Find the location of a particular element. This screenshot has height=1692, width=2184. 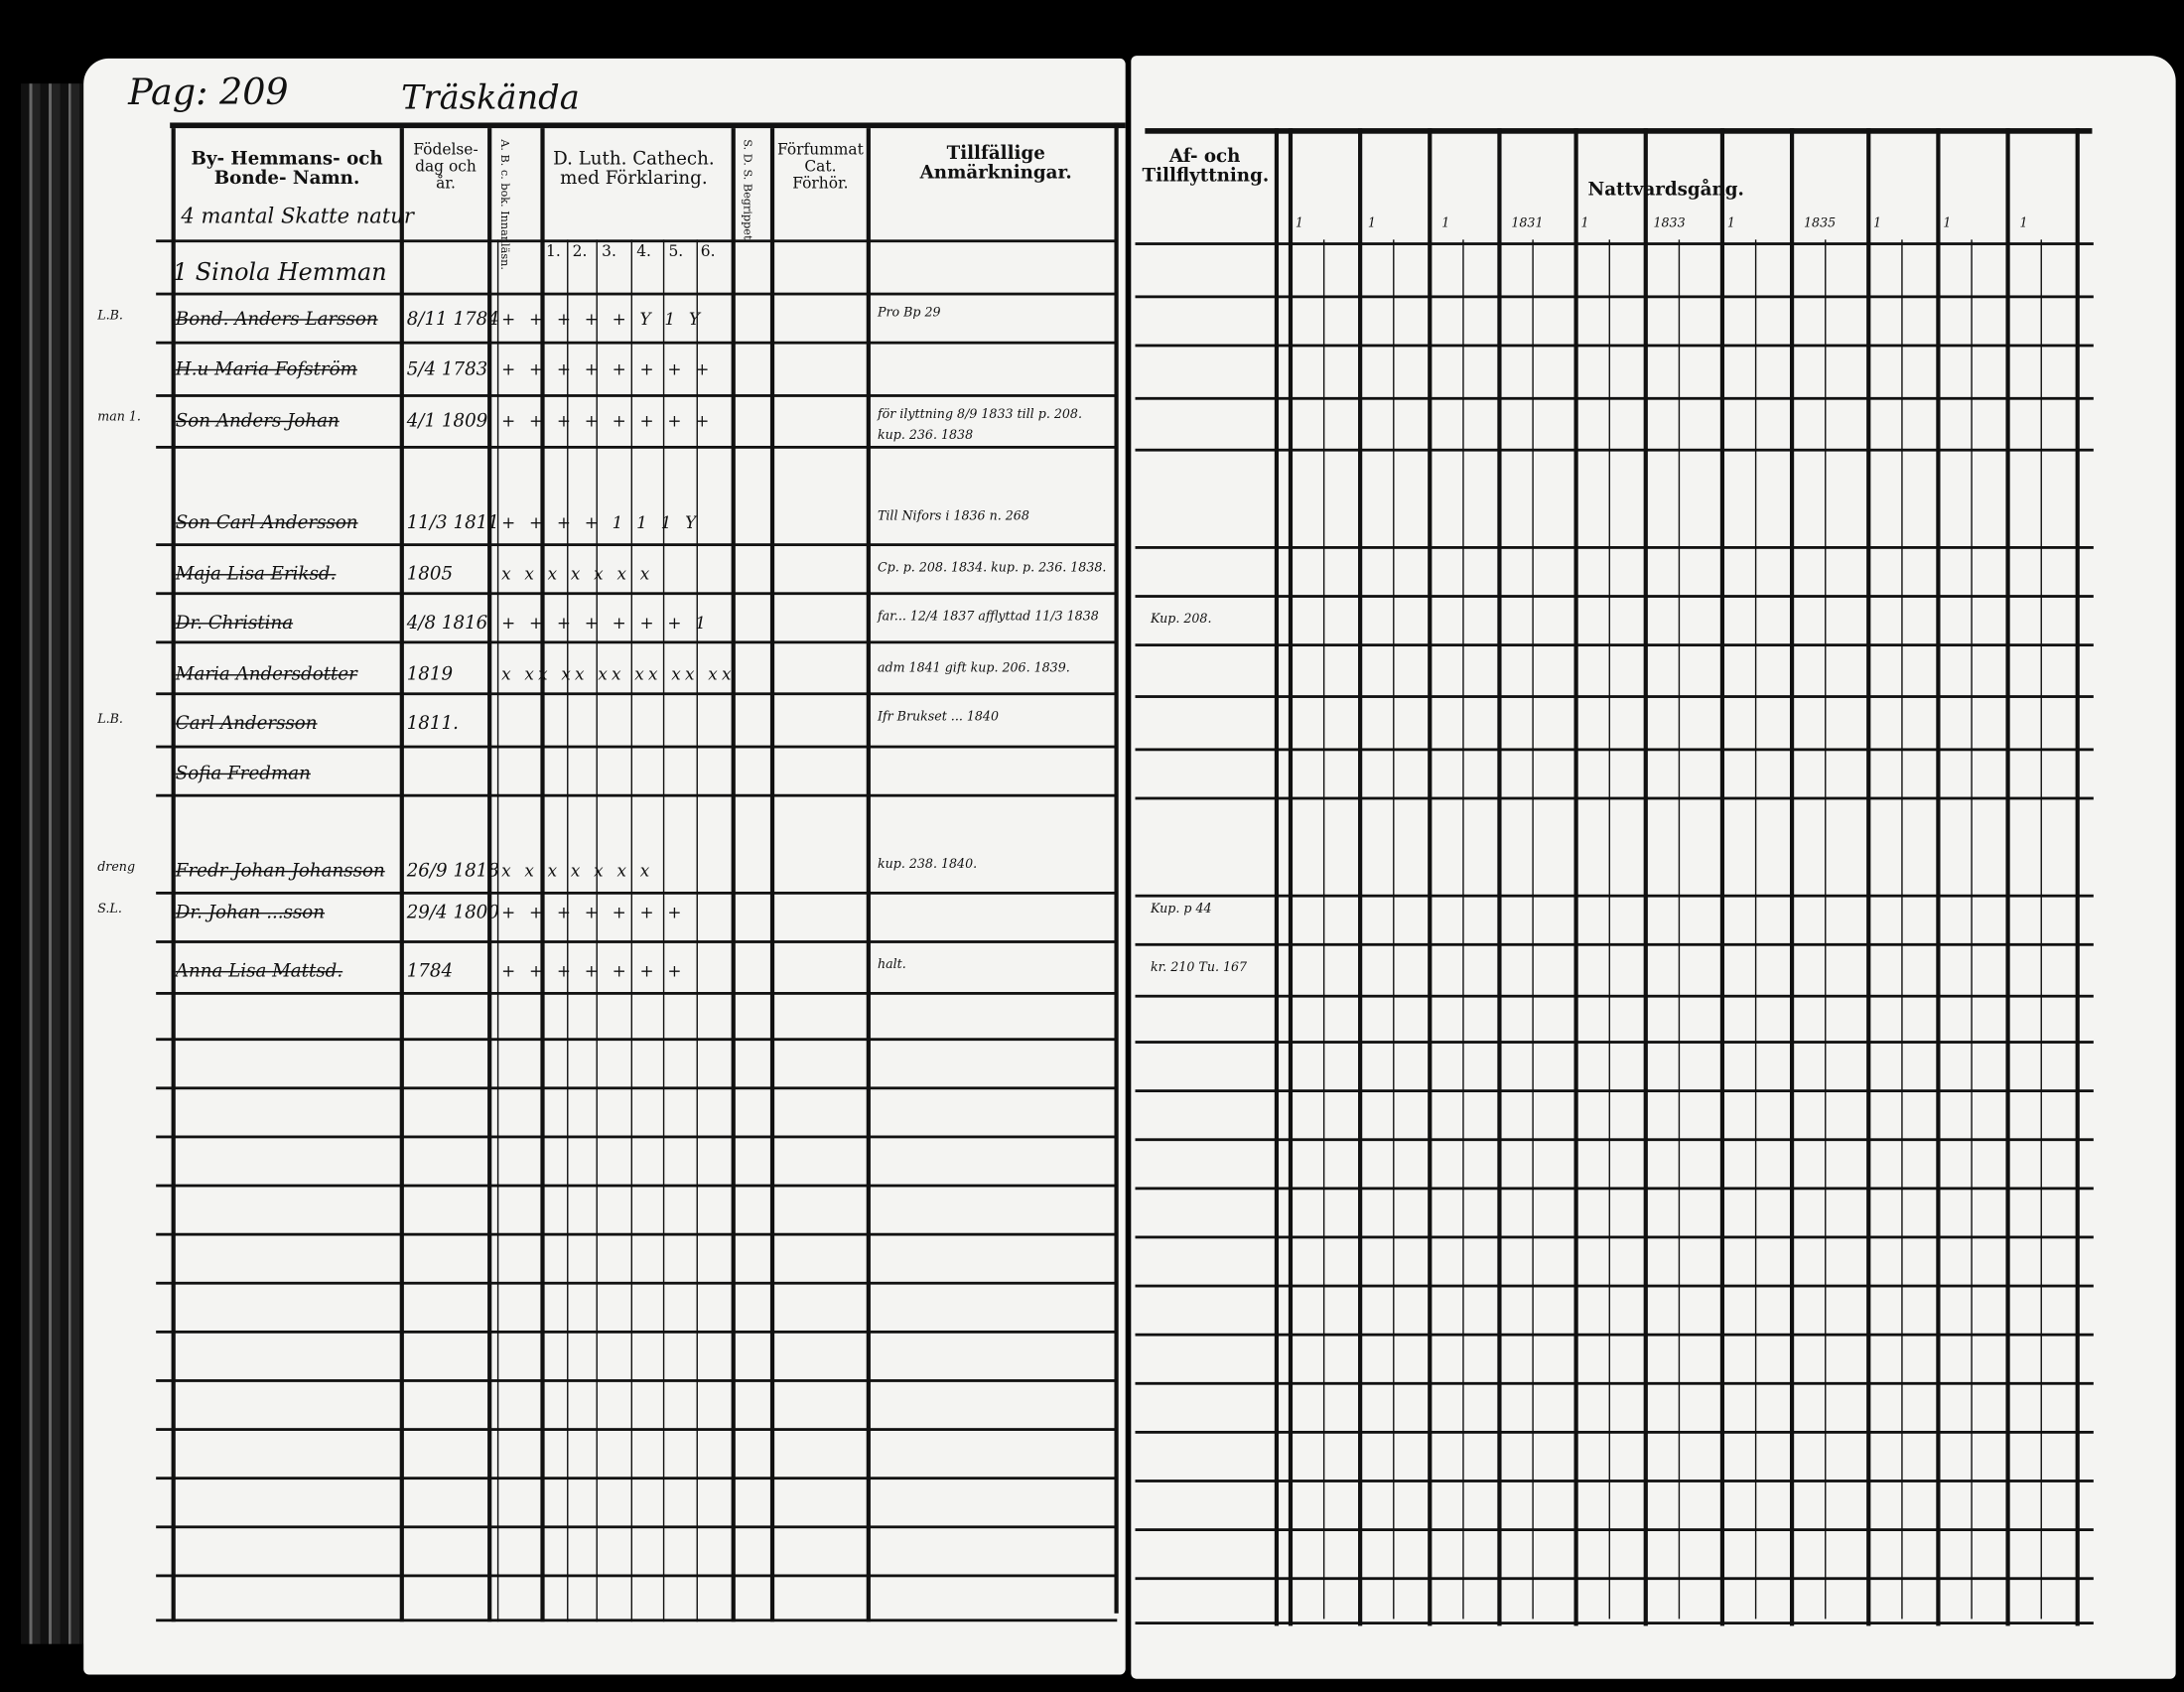

birth-date: 1819 is located at coordinates (430, 675).